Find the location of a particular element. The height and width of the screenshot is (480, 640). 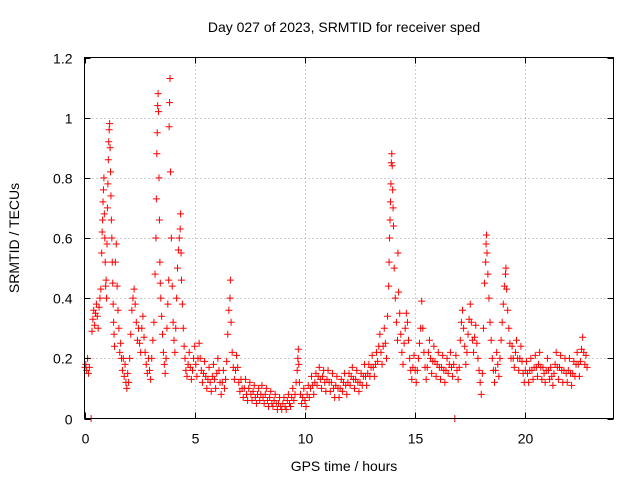

x-tick-label: 10 is located at coordinates (306, 439).